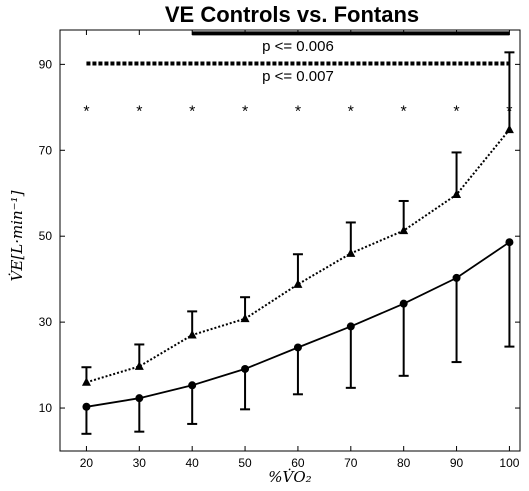 This screenshot has width=529, height=491. I want to click on y-tick-label: 70, so click(46, 150).